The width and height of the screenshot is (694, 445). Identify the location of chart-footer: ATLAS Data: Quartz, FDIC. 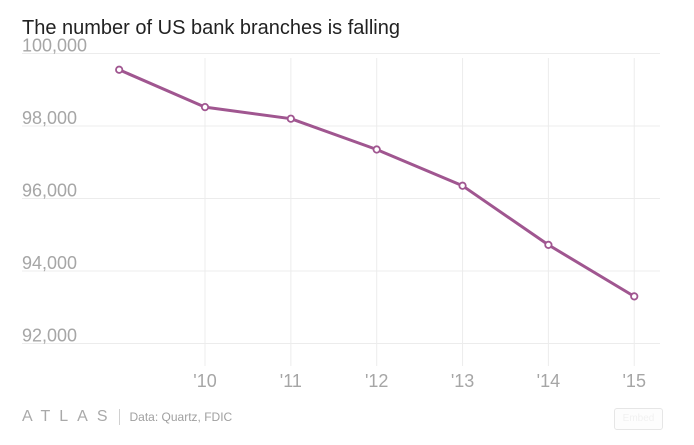
(127, 417).